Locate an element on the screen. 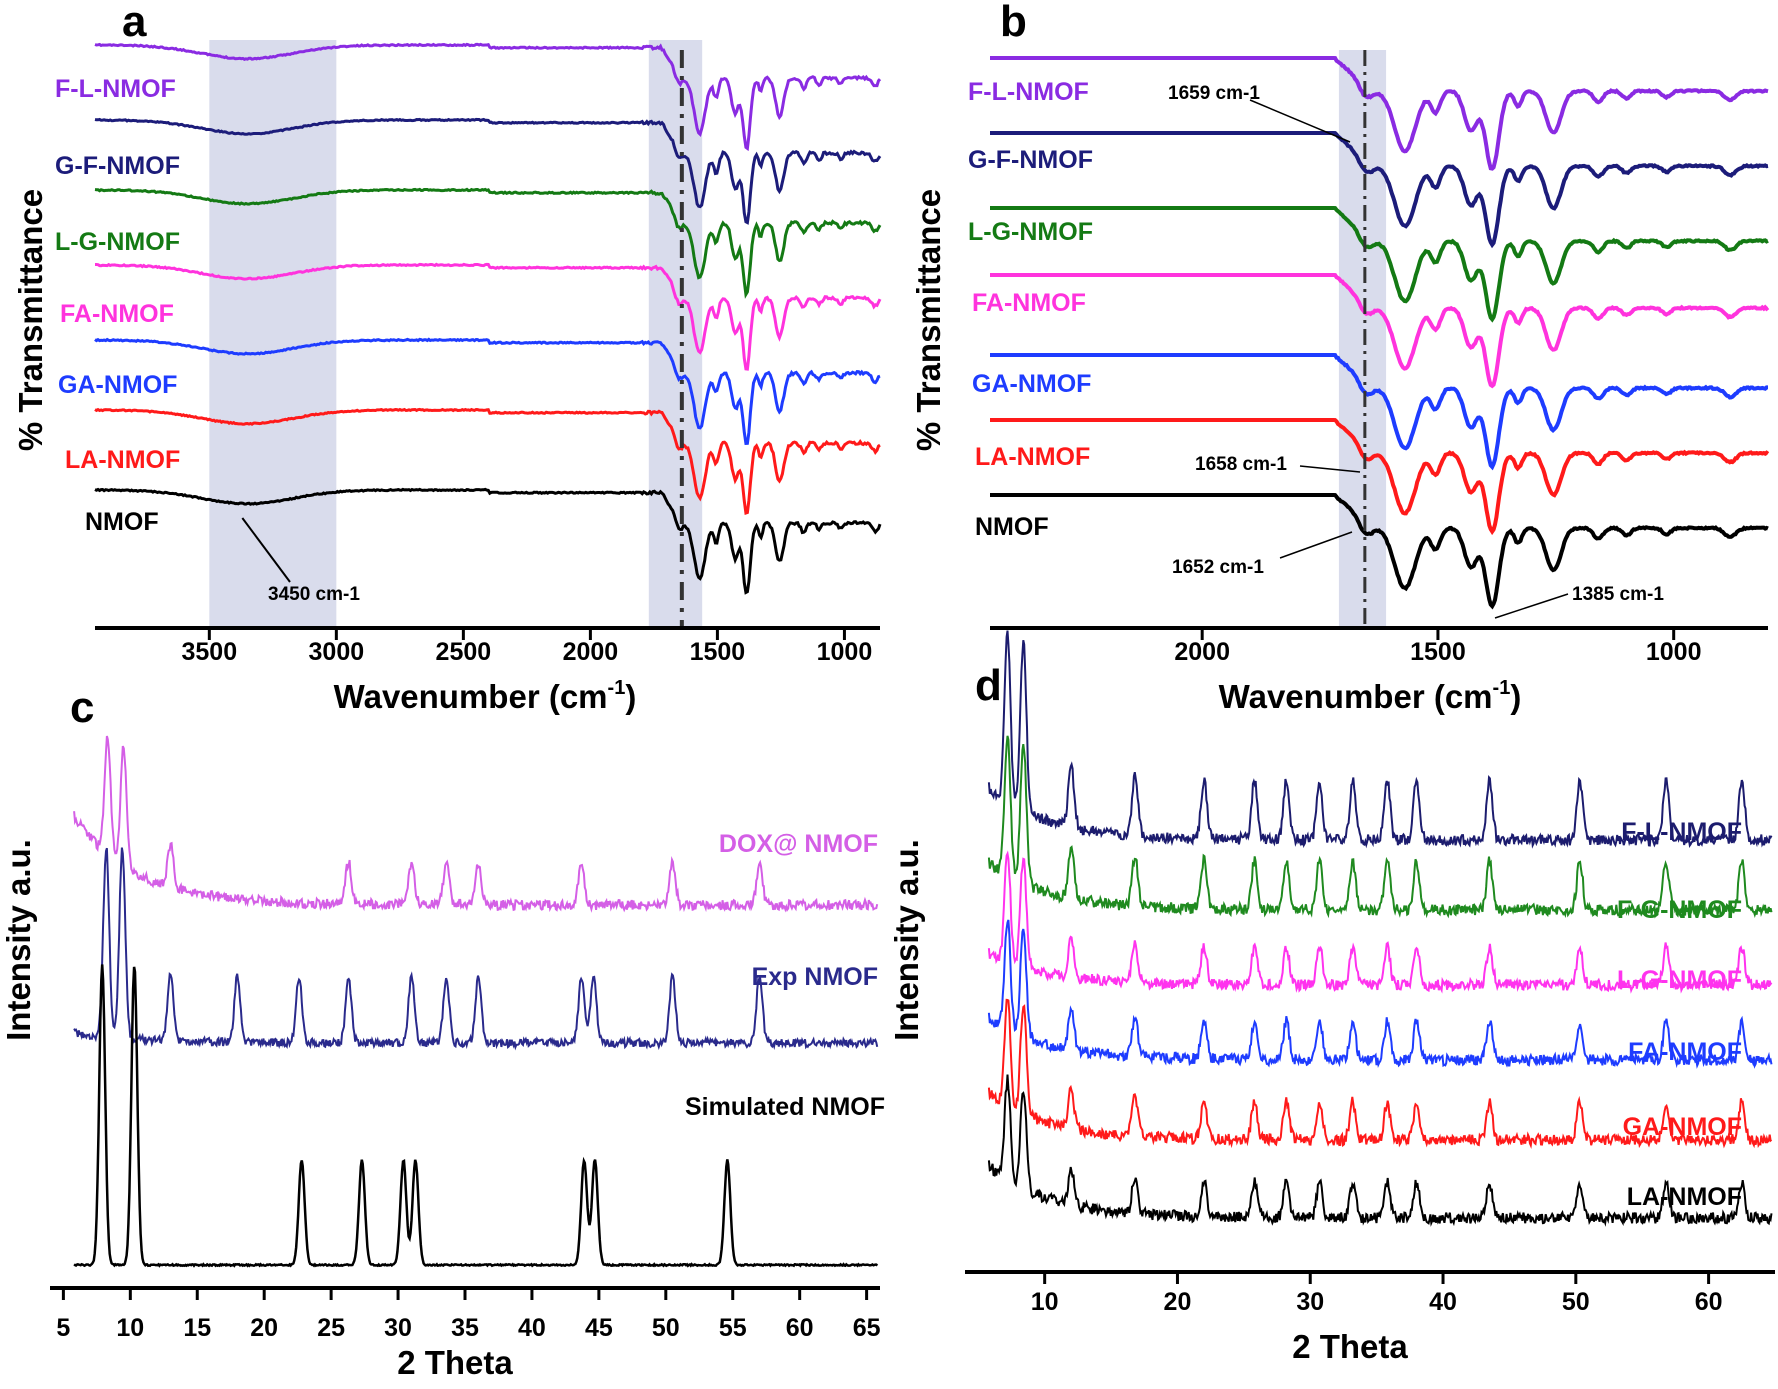  panel-c-x-tick-label-15: 15 is located at coordinates (197, 1328).